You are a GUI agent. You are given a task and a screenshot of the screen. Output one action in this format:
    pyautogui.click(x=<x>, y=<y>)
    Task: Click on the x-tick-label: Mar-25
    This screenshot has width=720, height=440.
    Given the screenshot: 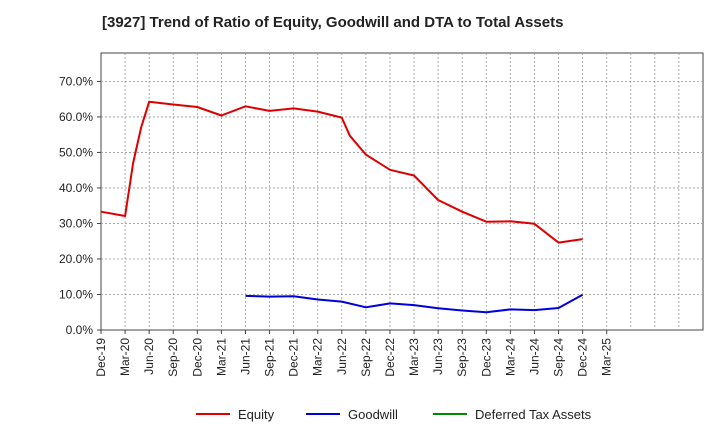 What is the action you would take?
    pyautogui.click(x=607, y=357)
    